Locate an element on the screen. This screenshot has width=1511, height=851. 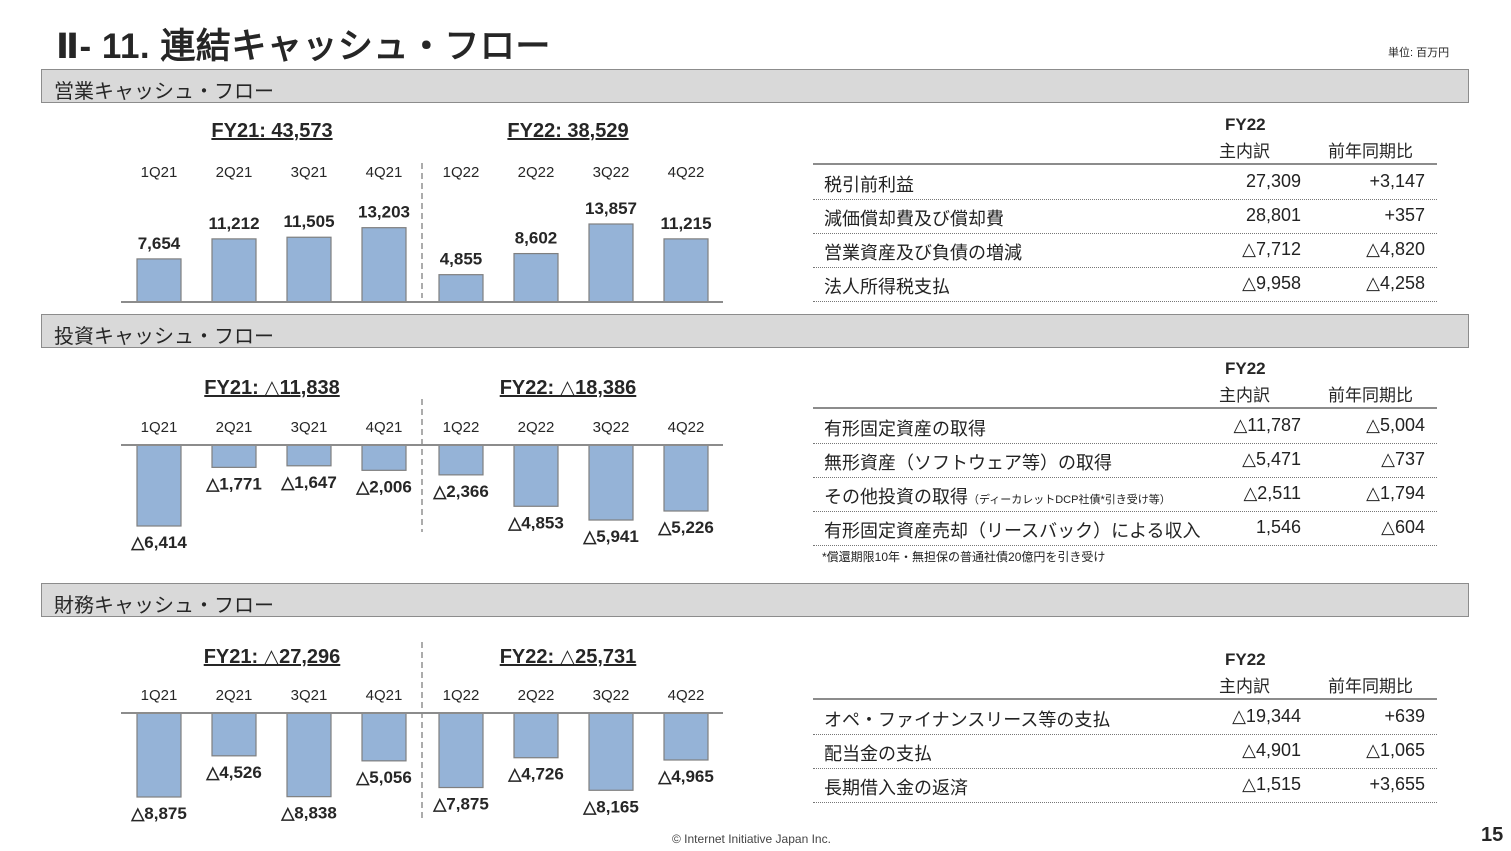
row-yoy: △1,065 is located at coordinates (1395, 750).